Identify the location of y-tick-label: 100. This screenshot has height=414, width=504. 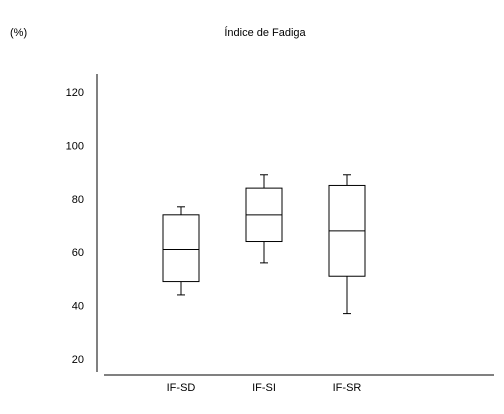
(75, 146).